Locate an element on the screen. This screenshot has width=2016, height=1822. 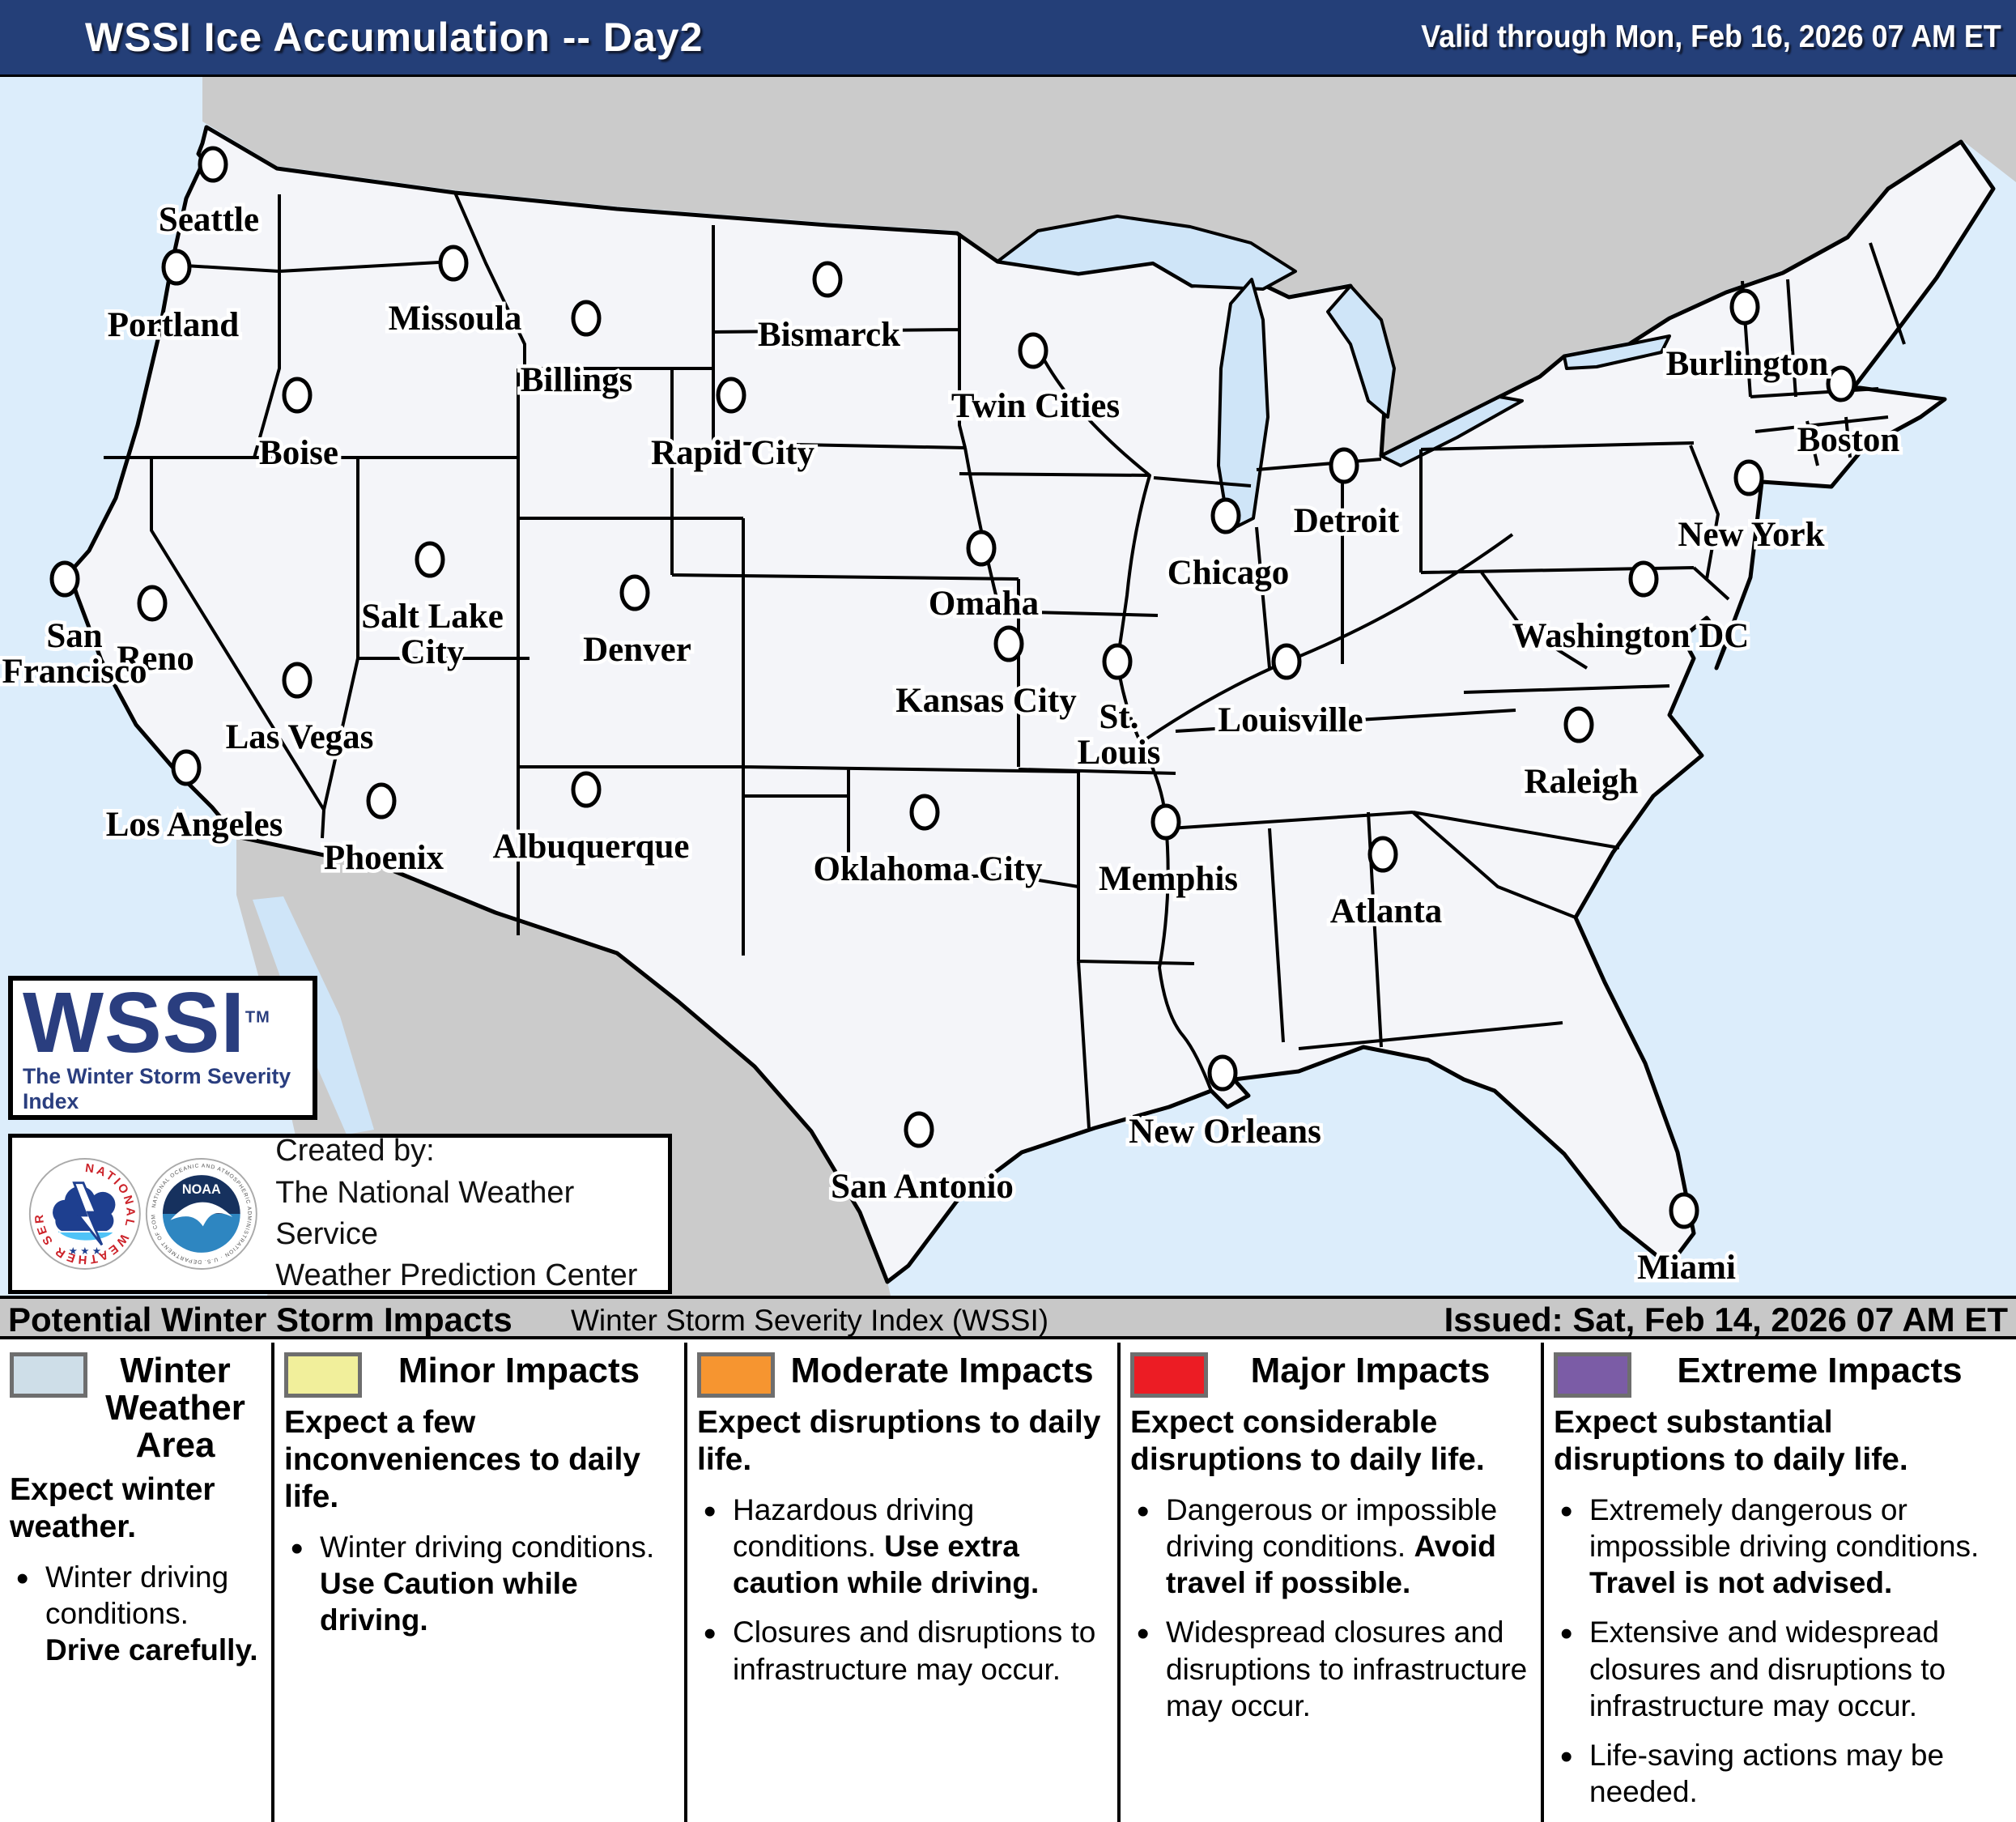
legend-title-winter-weather-area: Winter Weather Area is located at coordinates (175, 1408).